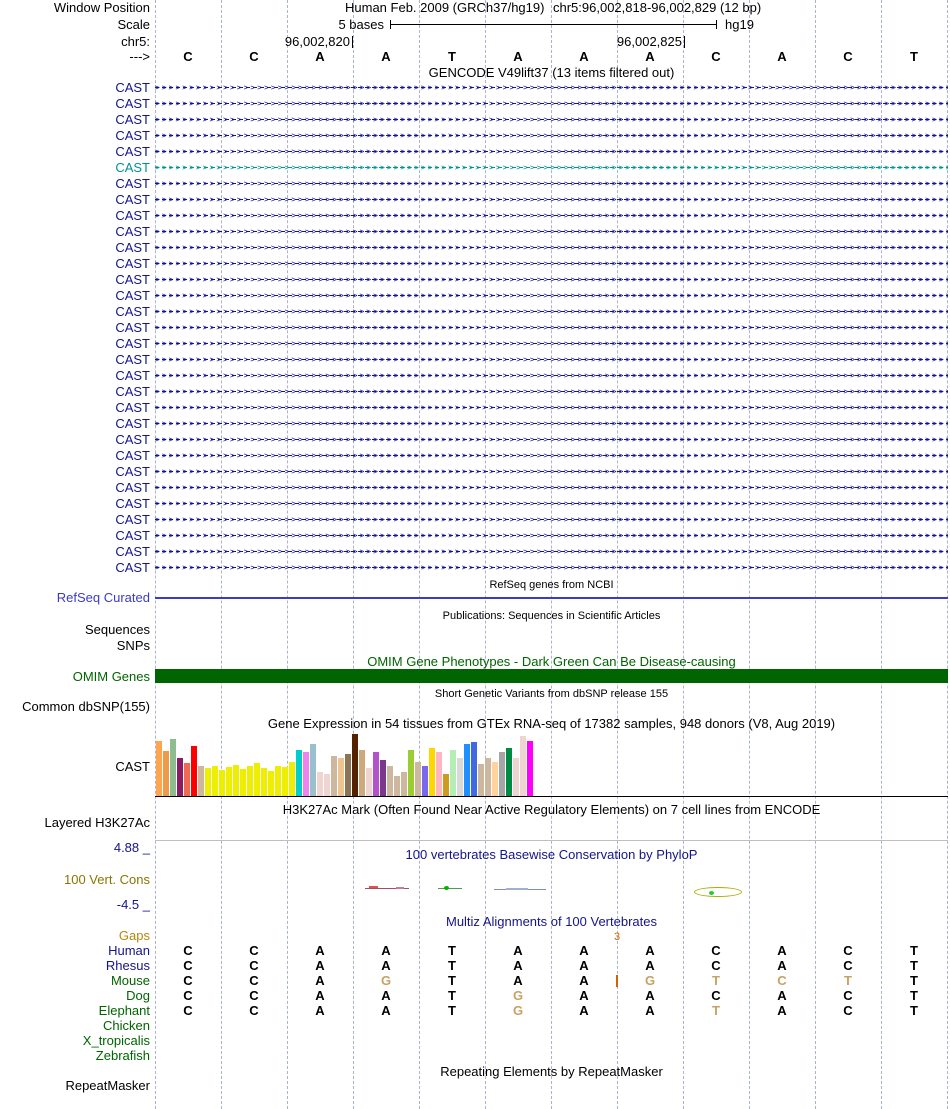 The width and height of the screenshot is (950, 1109). I want to click on h3k27ac-signal-line, so click(551, 840).